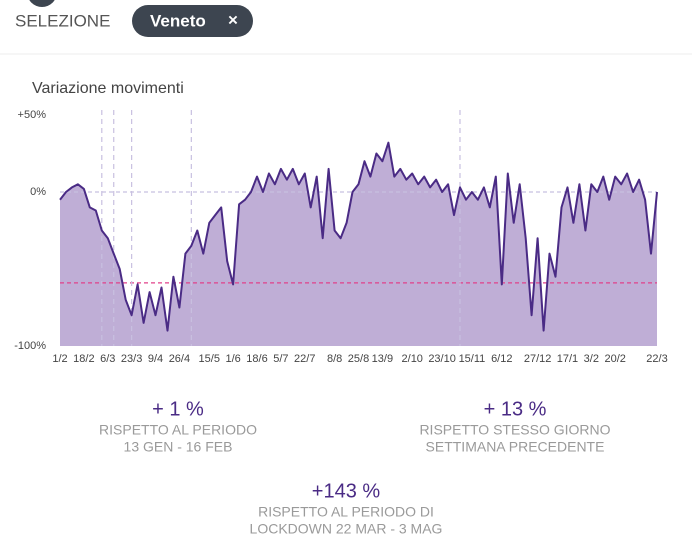 This screenshot has width=692, height=560. What do you see at coordinates (538, 359) in the screenshot?
I see `x-tick-label: 27/12` at bounding box center [538, 359].